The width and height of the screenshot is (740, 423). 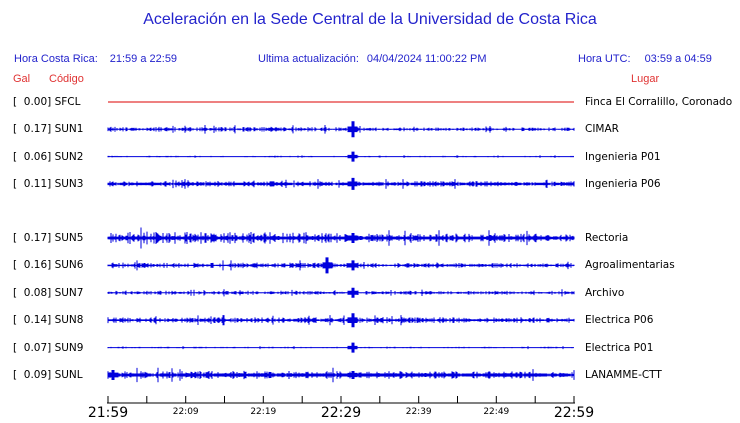 I want to click on column-header-lugar: Lugar, so click(x=645, y=79).